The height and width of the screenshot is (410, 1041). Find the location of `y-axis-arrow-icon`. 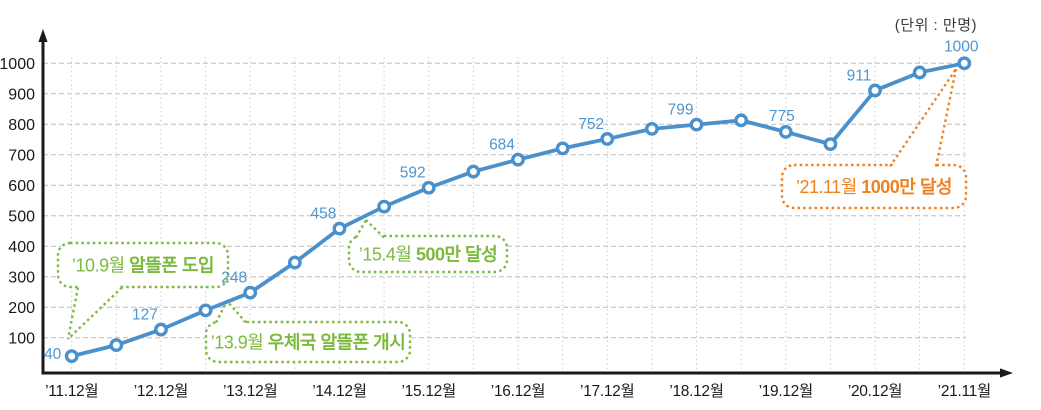

y-axis-arrow-icon is located at coordinates (43, 35).